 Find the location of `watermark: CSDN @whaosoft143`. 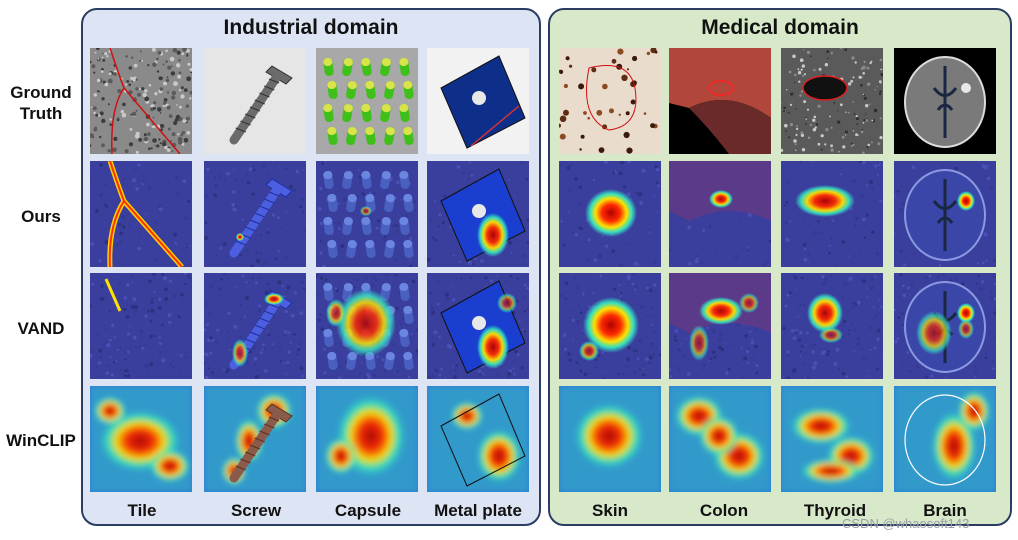

watermark: CSDN @whaosoft143 is located at coordinates (906, 523).